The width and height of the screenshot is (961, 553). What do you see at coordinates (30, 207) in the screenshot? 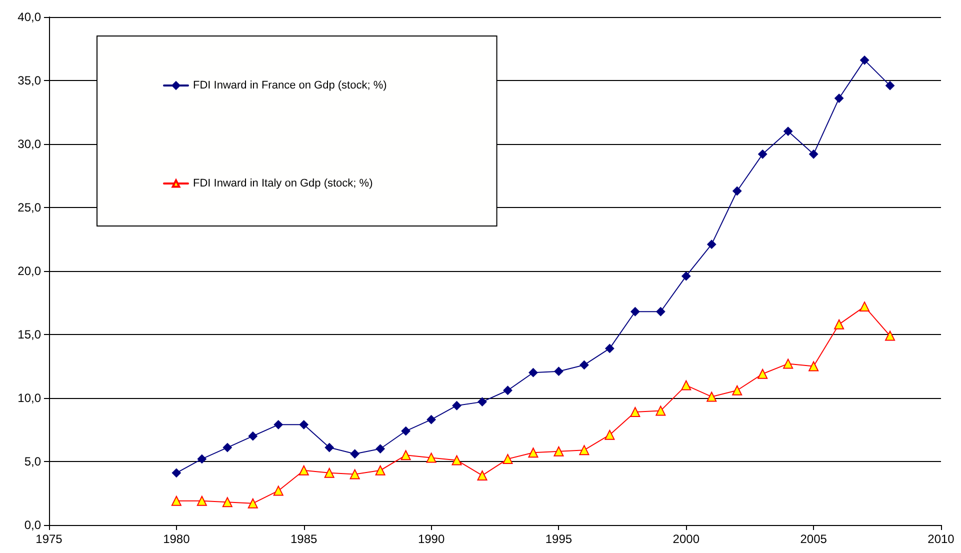
I see `y-tick-label: 25,0` at bounding box center [30, 207].